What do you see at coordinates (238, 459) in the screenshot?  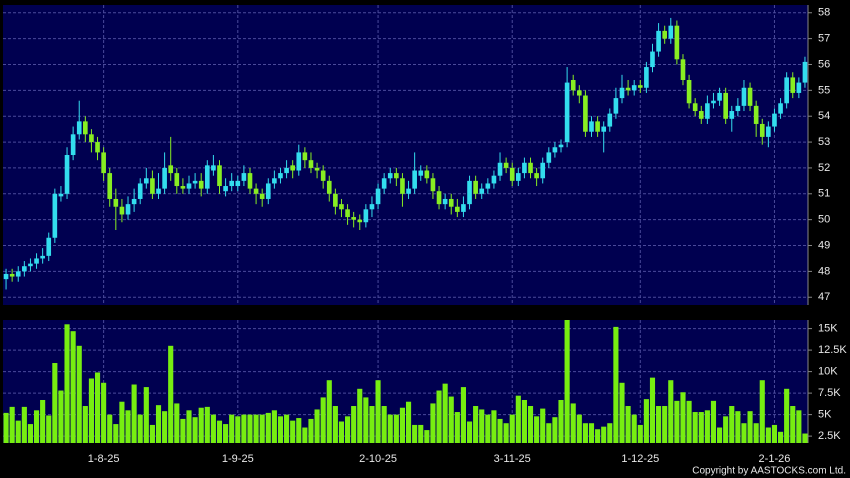 I see `x-tick-label: 1-9-25` at bounding box center [238, 459].